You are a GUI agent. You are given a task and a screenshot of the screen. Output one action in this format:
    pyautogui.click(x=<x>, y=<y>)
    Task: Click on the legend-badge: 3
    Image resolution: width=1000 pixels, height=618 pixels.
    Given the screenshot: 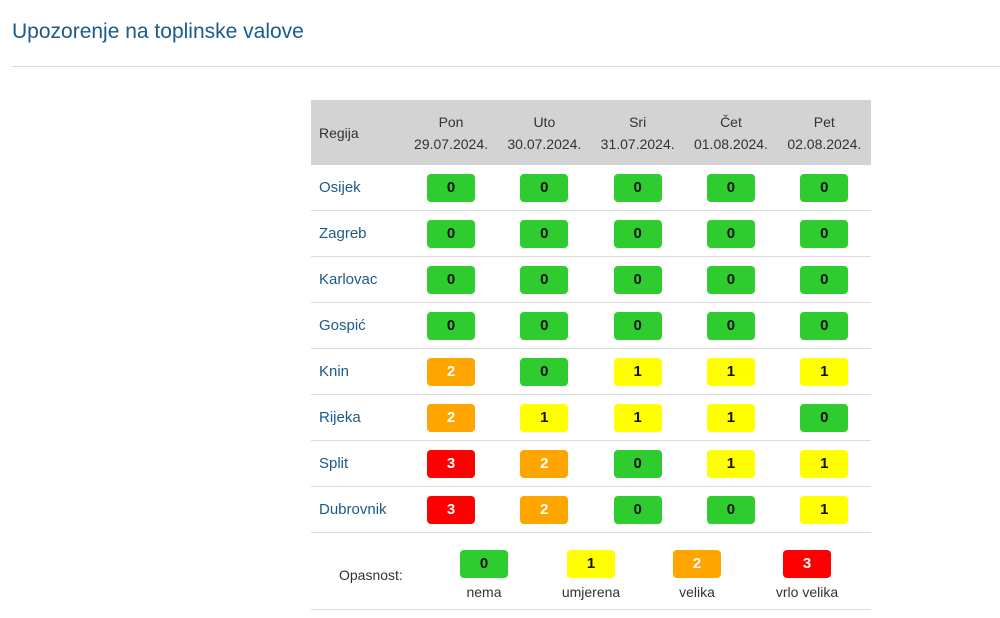 What is the action you would take?
    pyautogui.click(x=807, y=564)
    